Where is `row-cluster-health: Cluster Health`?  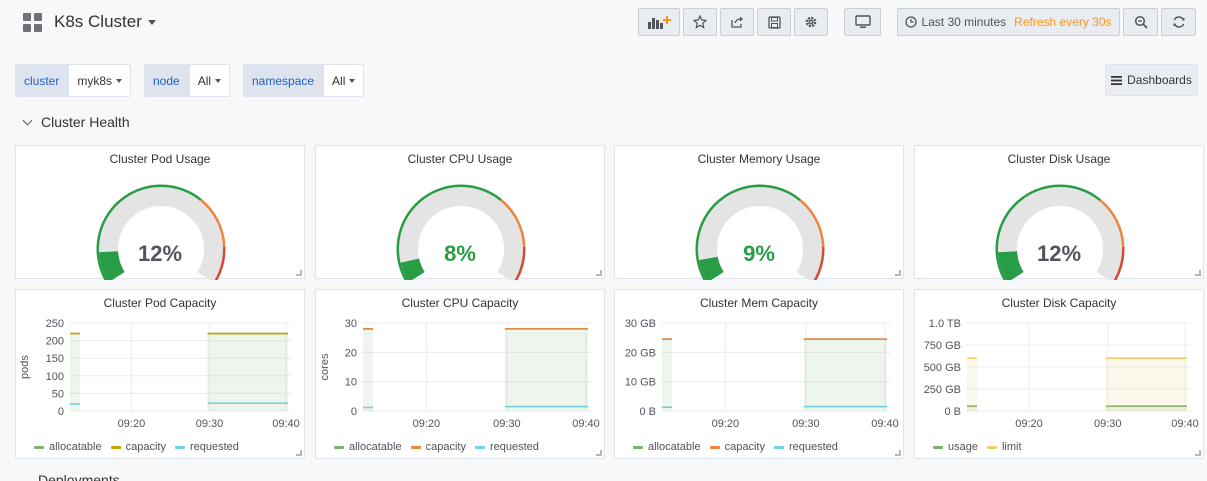 row-cluster-health: Cluster Health is located at coordinates (75, 122).